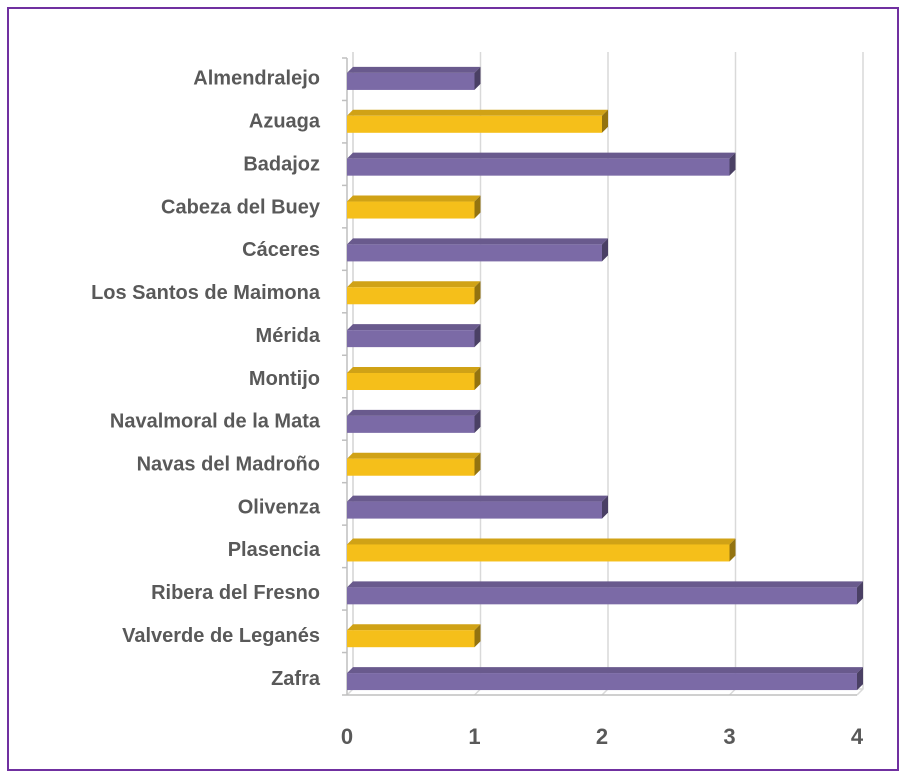 Image resolution: width=907 pixels, height=783 pixels. I want to click on y-tick-label: Los Santos de Maimona, so click(206, 293).